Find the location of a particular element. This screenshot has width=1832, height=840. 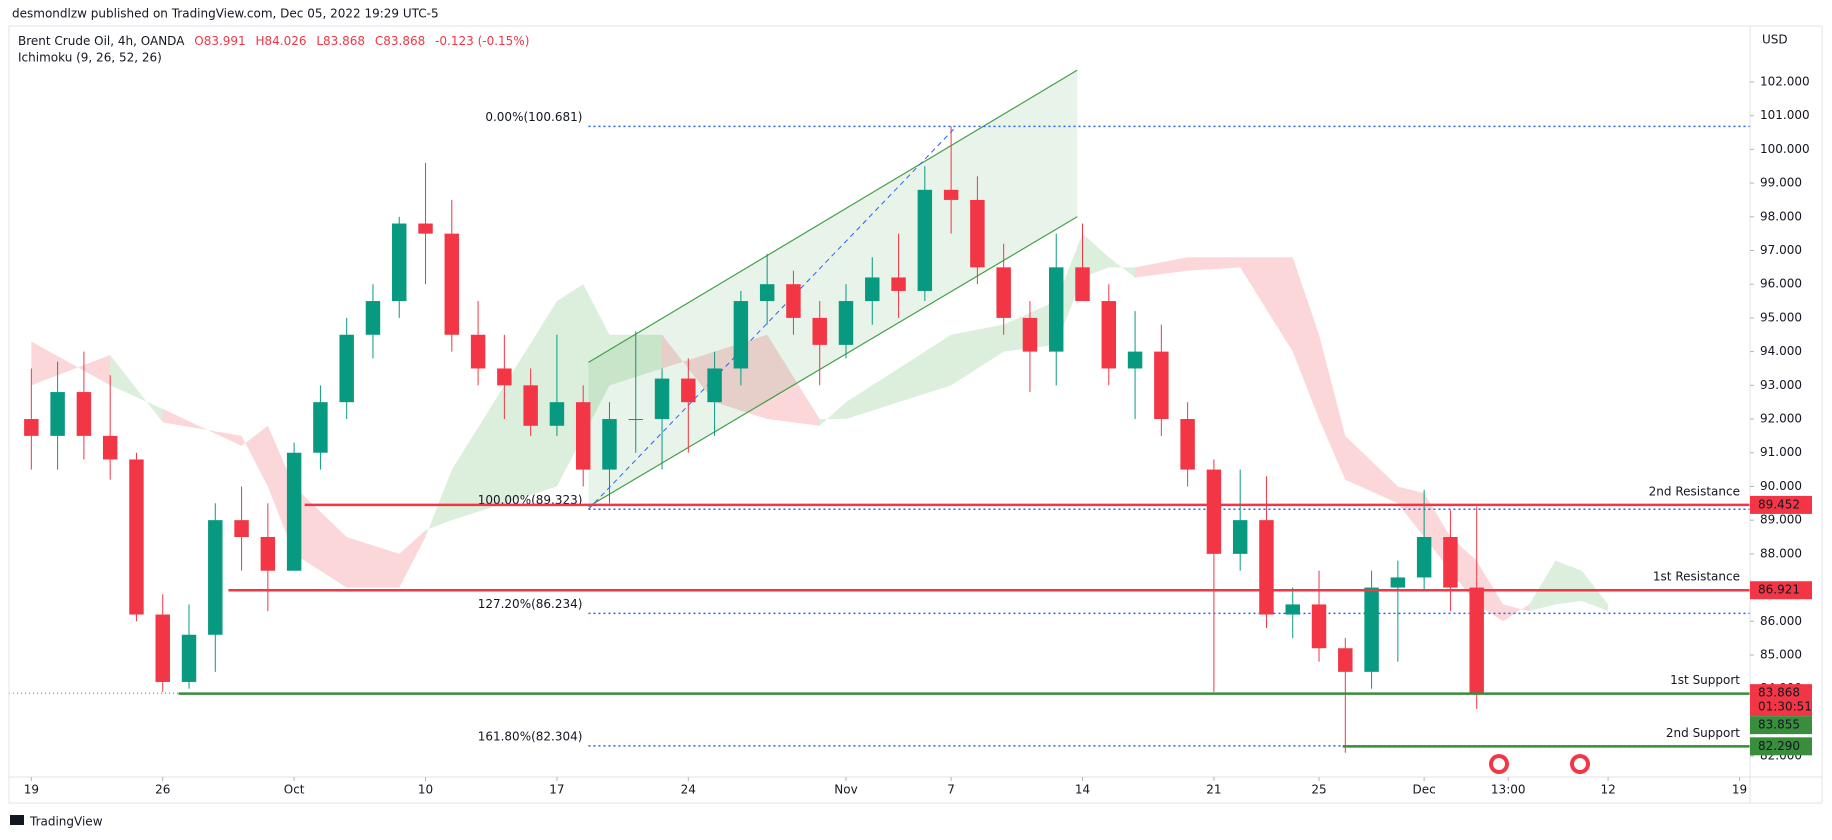

fib-trend-line is located at coordinates (772, 318).